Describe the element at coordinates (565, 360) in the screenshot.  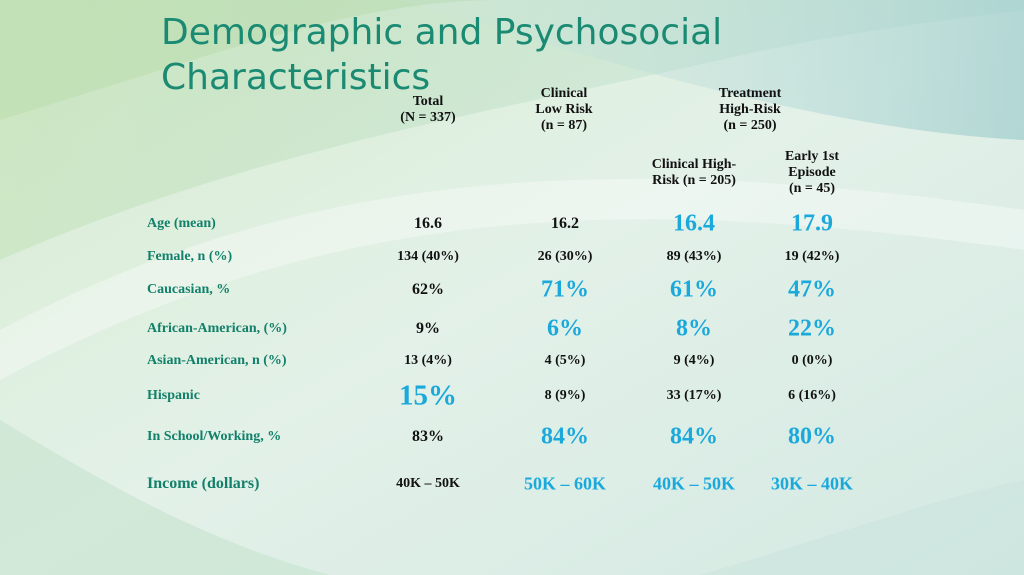
I see `cell-low: 4 (5%)` at that location.